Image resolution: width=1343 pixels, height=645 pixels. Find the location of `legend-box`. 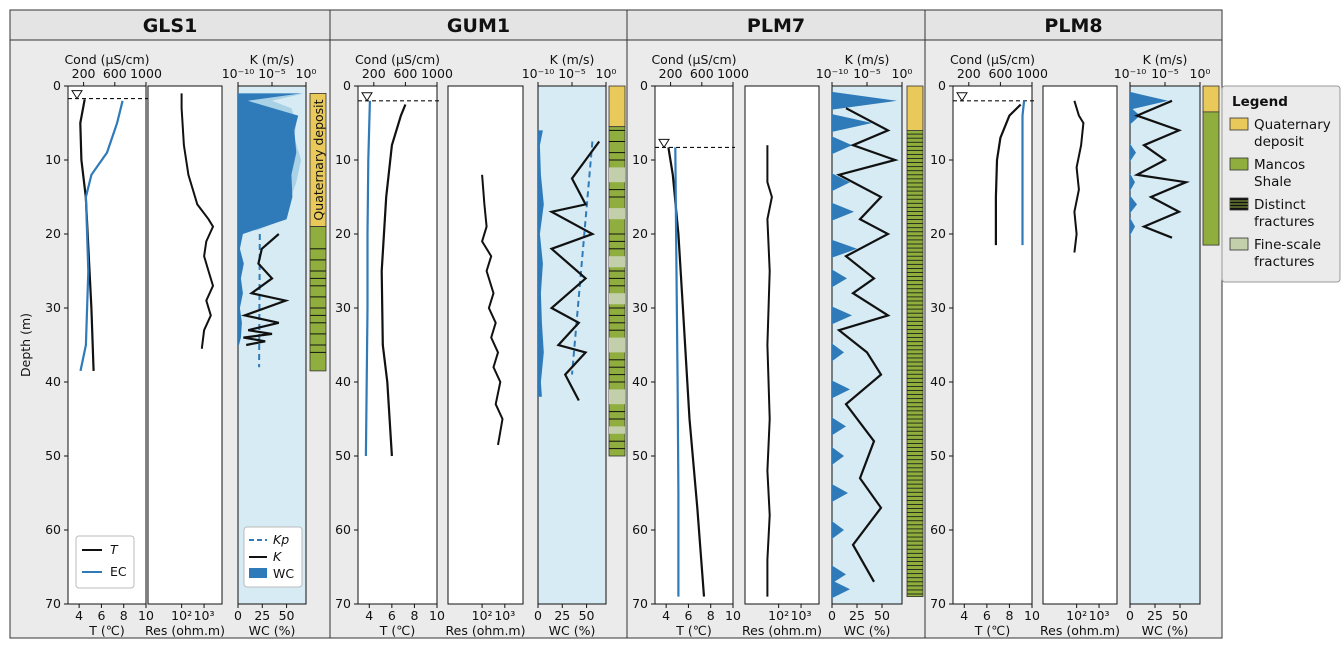

legend-box is located at coordinates (105, 562).